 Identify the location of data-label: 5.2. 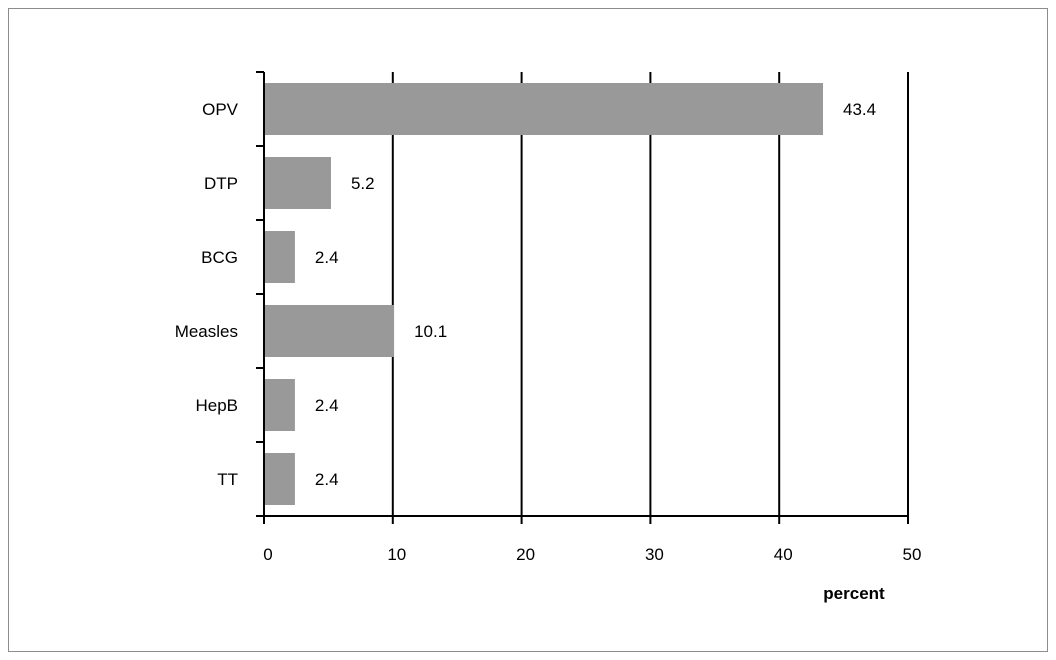
(363, 183).